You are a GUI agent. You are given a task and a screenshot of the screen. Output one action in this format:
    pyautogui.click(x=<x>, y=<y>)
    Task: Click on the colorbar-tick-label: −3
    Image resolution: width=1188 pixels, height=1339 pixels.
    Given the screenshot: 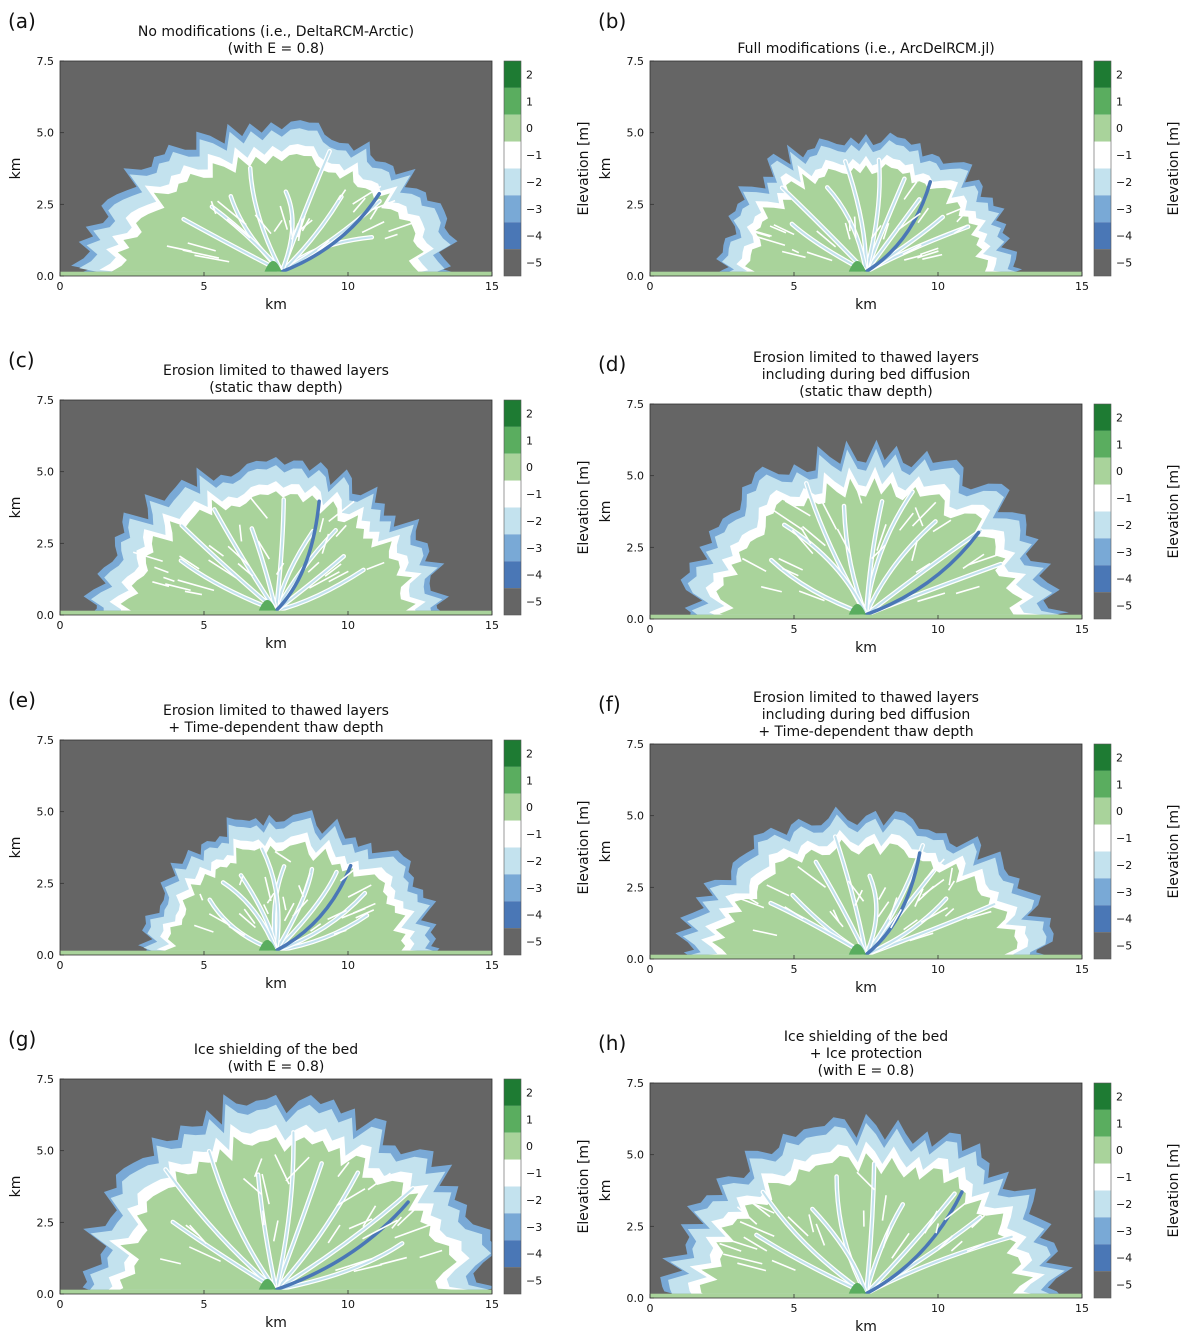 What is the action you would take?
    pyautogui.click(x=1124, y=552)
    